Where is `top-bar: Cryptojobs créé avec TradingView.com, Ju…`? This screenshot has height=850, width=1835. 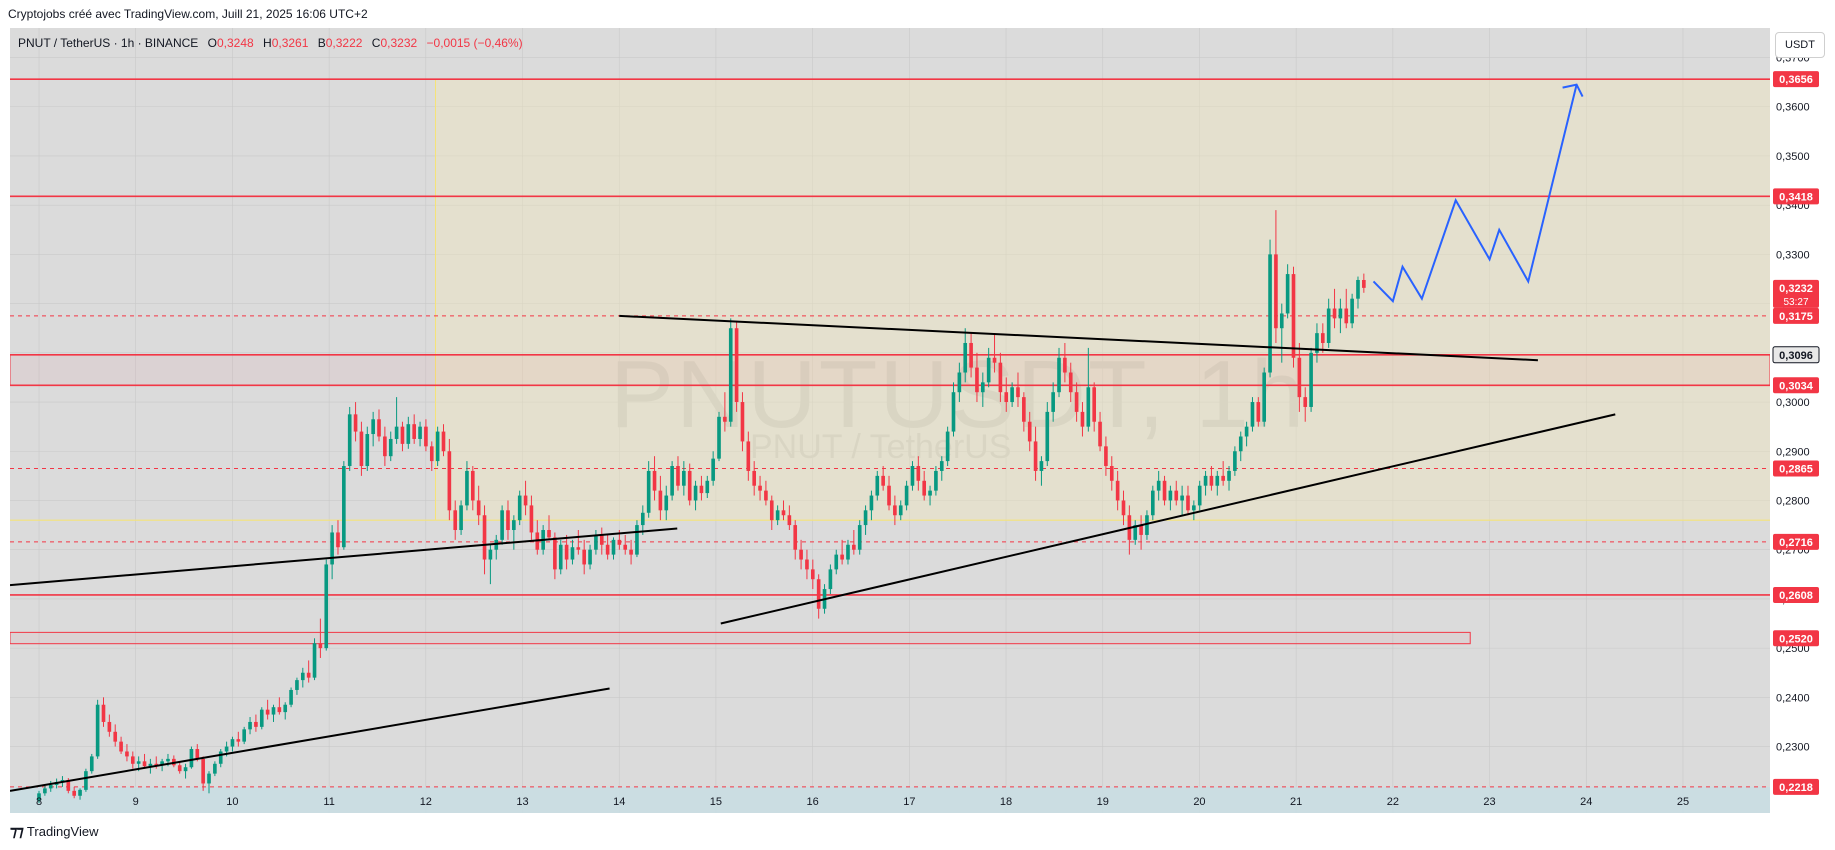 top-bar: Cryptojobs créé avec TradingView.com, Ju… is located at coordinates (917, 14).